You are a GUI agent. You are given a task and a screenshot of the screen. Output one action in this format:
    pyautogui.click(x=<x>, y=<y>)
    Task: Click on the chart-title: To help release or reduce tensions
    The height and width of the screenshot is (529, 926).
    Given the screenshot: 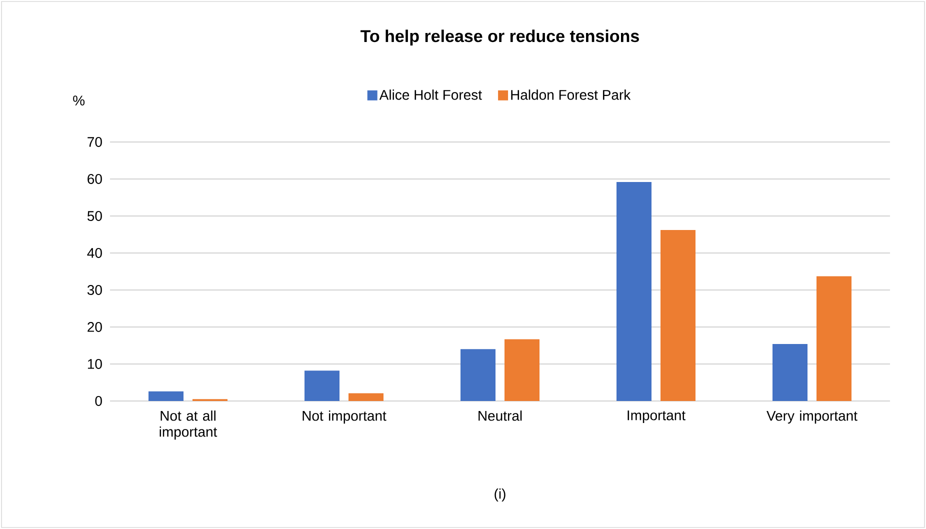 What is the action you would take?
    pyautogui.click(x=499, y=38)
    